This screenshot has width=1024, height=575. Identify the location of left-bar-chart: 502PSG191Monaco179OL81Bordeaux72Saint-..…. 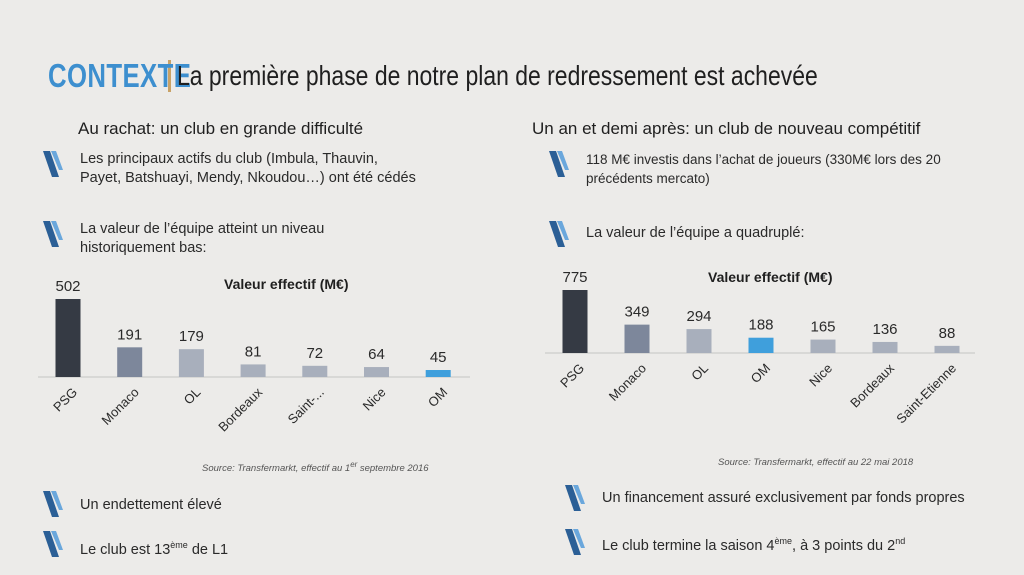
(254, 356).